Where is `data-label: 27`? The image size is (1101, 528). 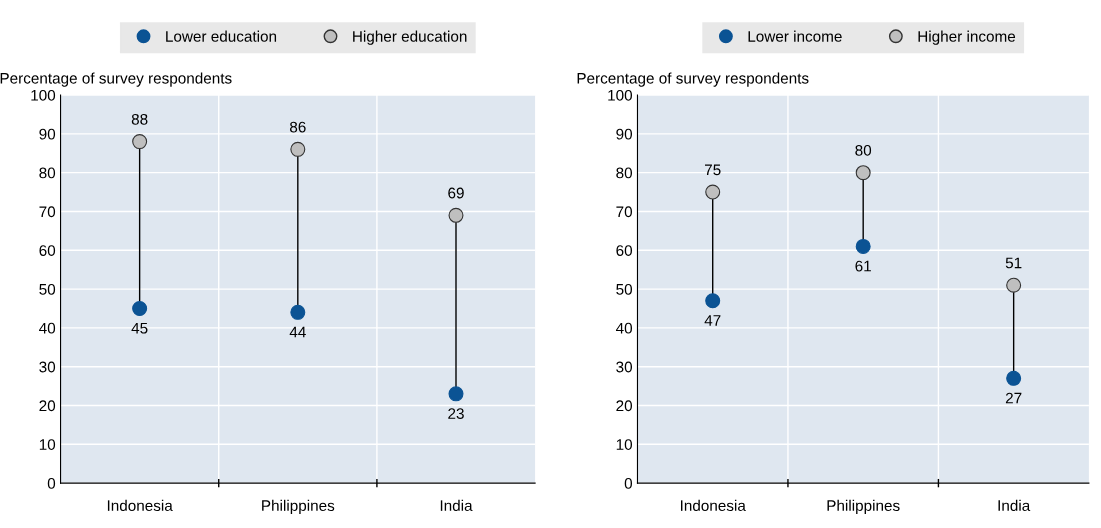 data-label: 27 is located at coordinates (1013, 398).